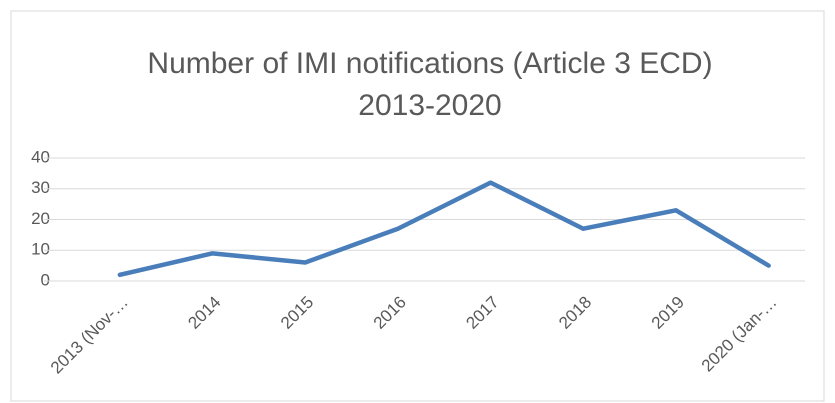  Describe the element at coordinates (40, 218) in the screenshot. I see `y-tick-label: 20` at that location.